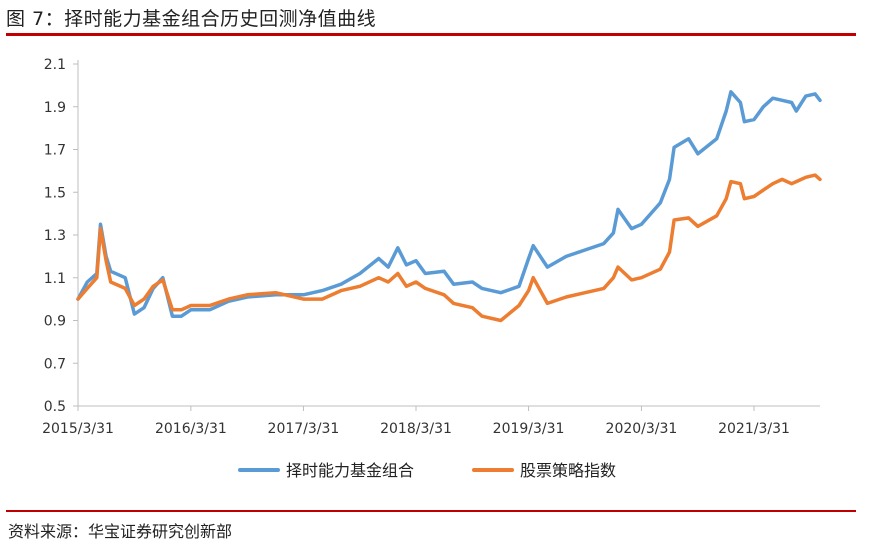 The width and height of the screenshot is (876, 547). Describe the element at coordinates (55, 364) in the screenshot. I see `y-tick-label: 0.7` at that location.